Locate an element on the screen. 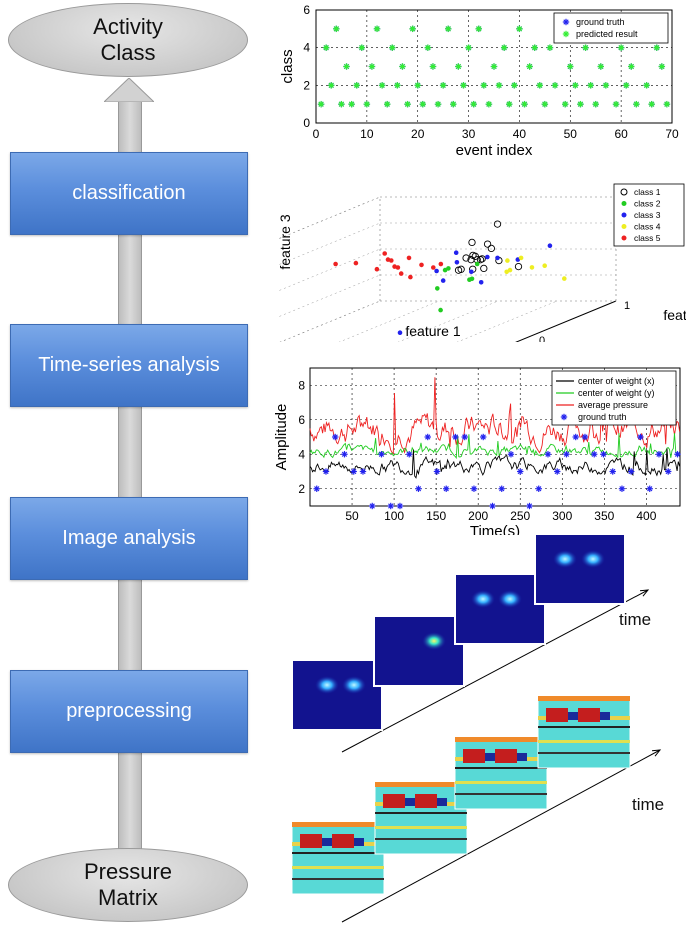 Image resolution: width=689 pixels, height=926 pixels. x-tick-label: 250 is located at coordinates (520, 516).